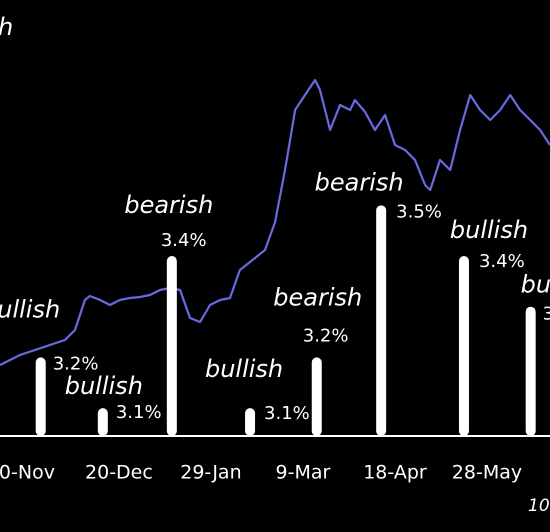 This screenshot has height=532, width=550. I want to click on value-label: 3, so click(546, 314).